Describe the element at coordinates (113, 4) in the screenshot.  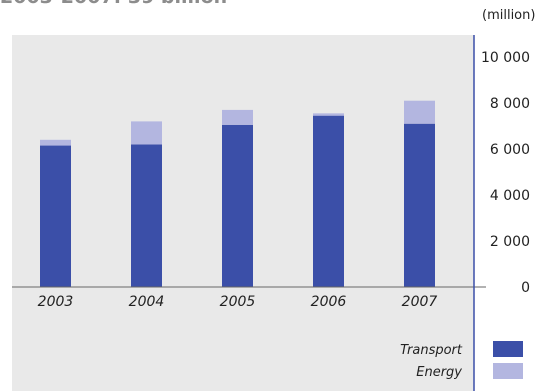
I see `chart-title: 2003-2007: 39 billion` at that location.